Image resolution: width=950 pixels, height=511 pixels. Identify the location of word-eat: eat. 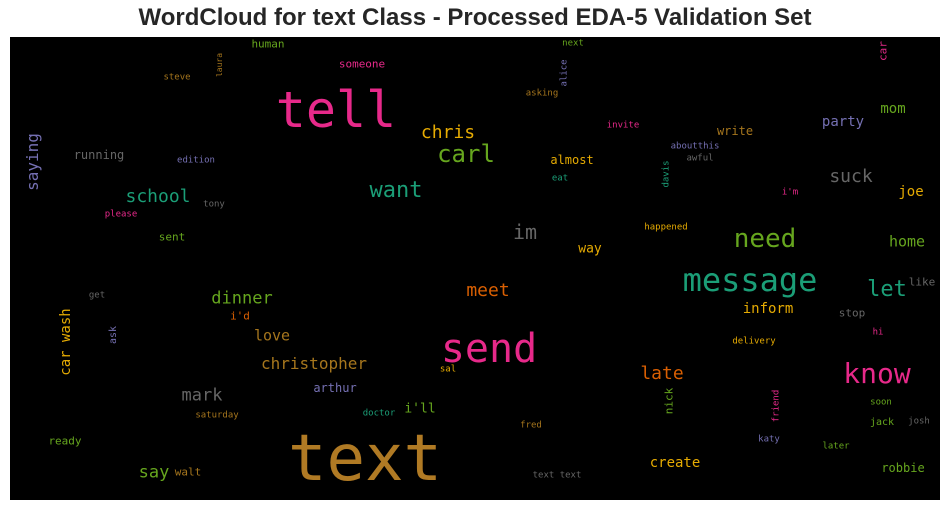
(560, 178).